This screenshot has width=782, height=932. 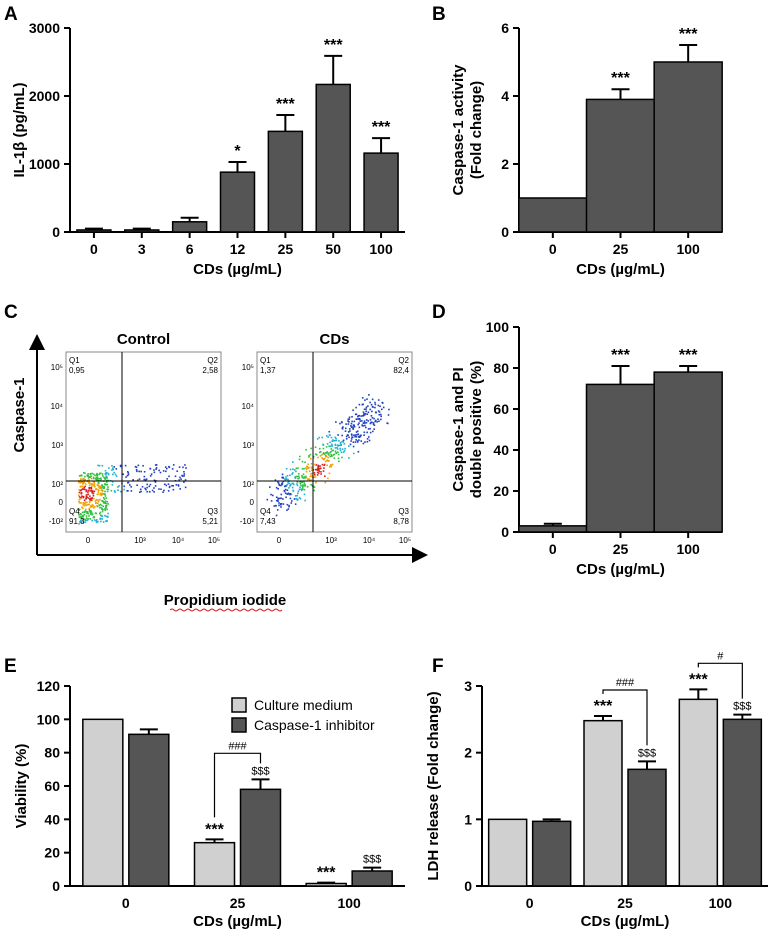 I want to click on x-tick-label: 12, so click(x=238, y=249).